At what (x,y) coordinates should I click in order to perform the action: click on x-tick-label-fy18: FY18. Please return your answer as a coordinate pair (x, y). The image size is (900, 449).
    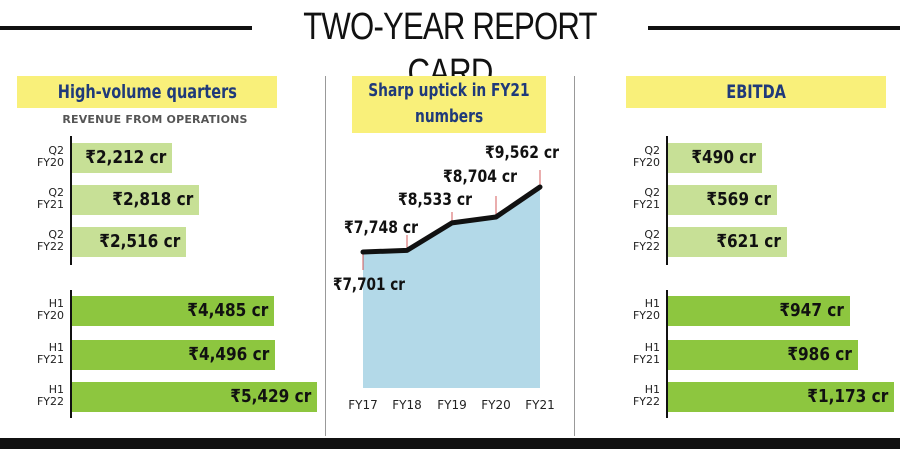
    Looking at the image, I should click on (407, 405).